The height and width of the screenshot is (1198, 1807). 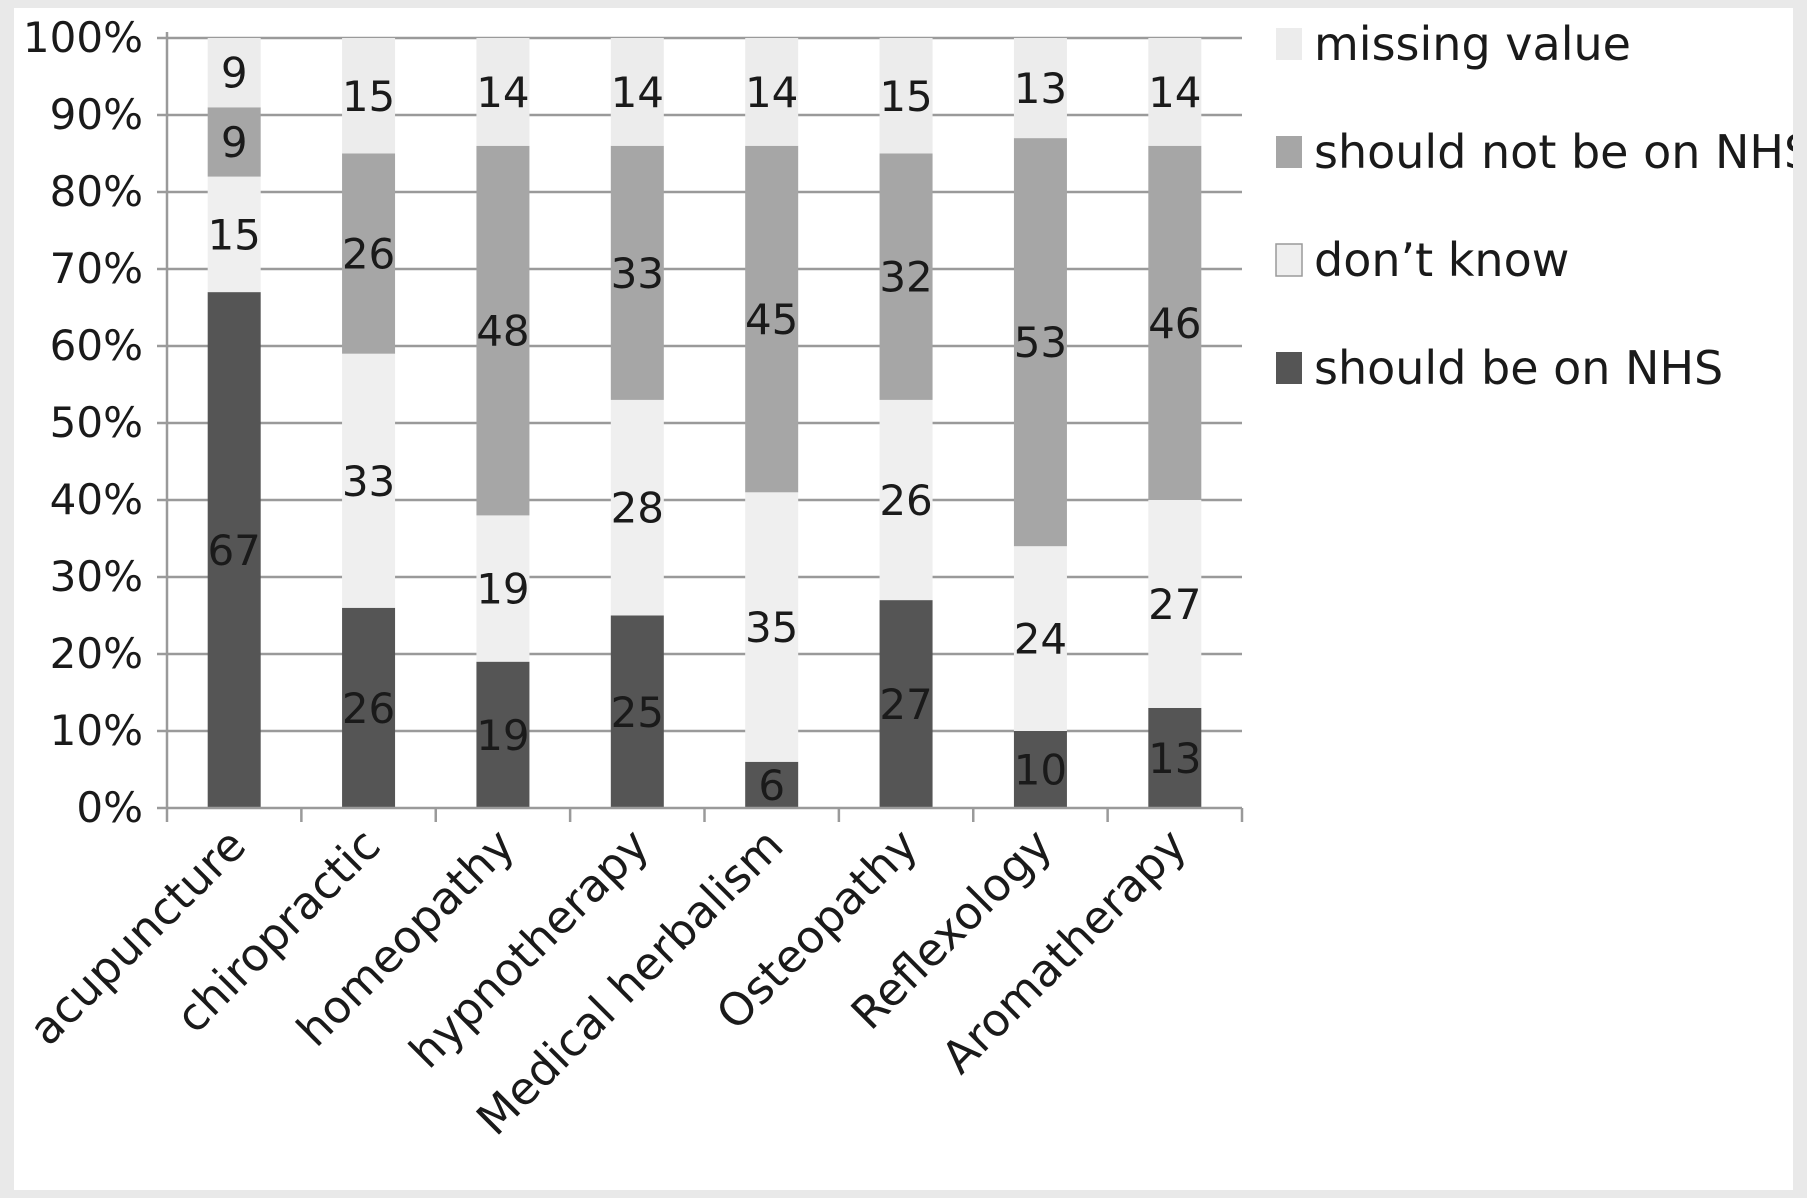 What do you see at coordinates (96, 730) in the screenshot?
I see `y-tick-label: 10%` at bounding box center [96, 730].